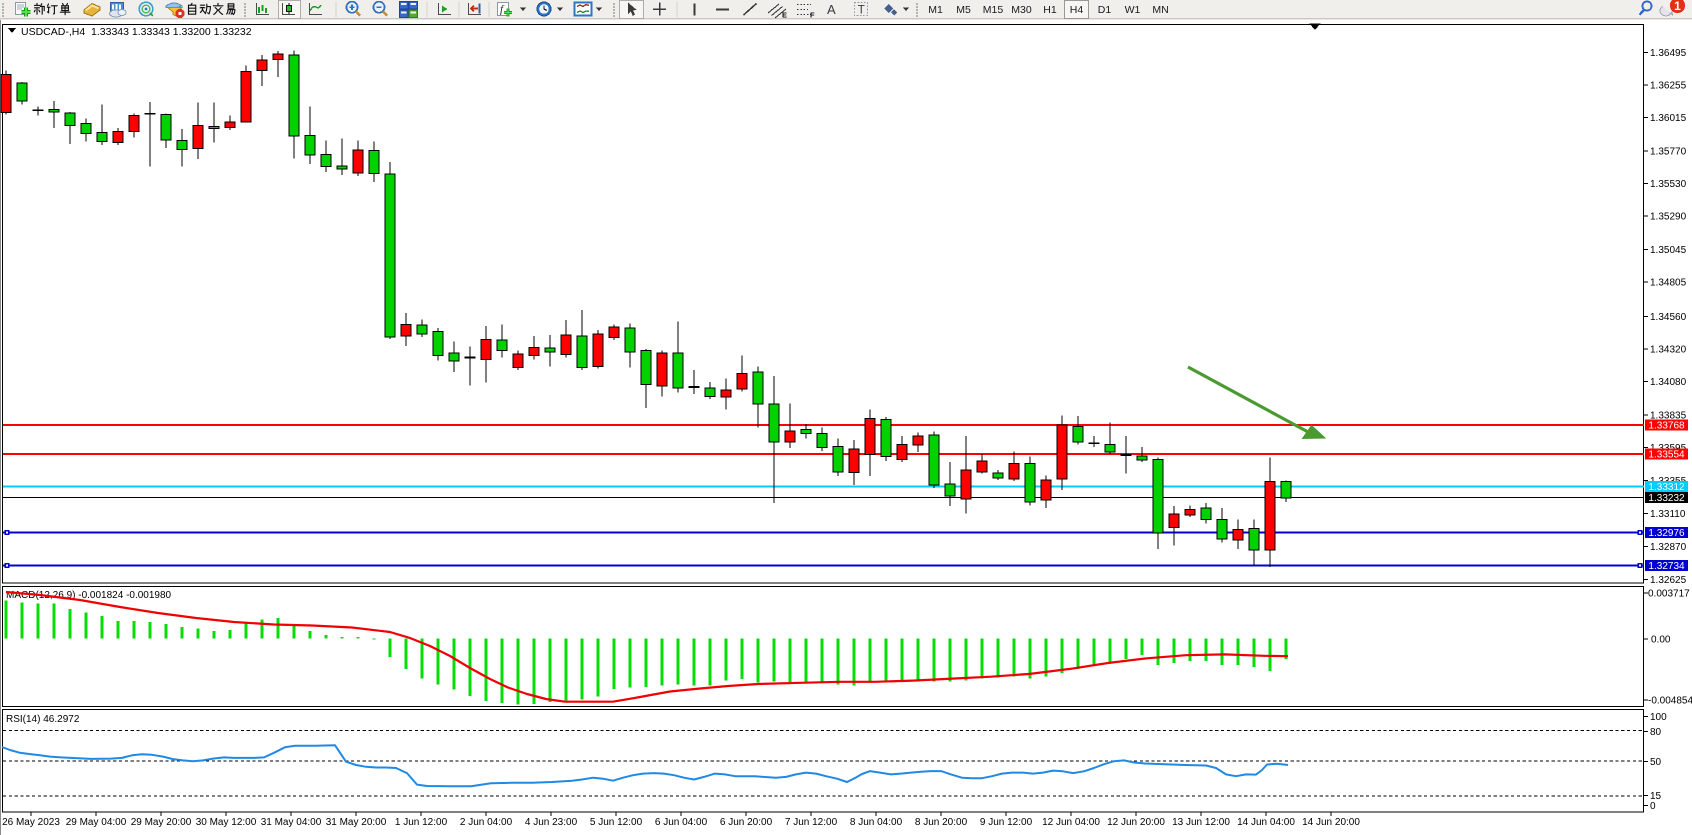 The width and height of the screenshot is (1692, 835). Describe the element at coordinates (1656, 732) in the screenshot. I see `svg-text: 80` at that location.